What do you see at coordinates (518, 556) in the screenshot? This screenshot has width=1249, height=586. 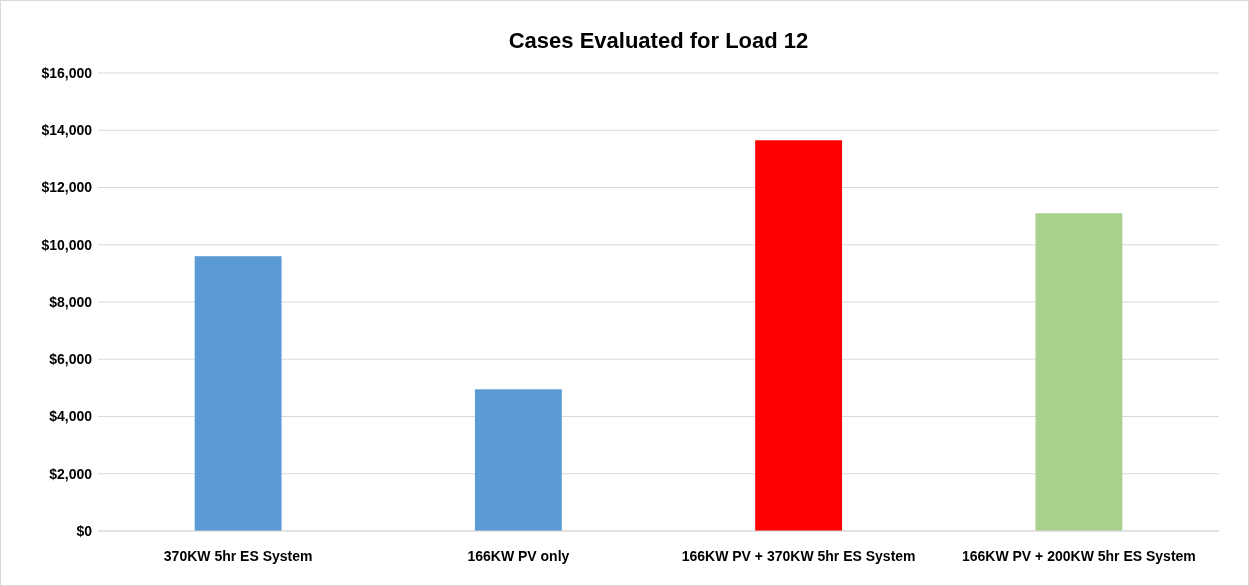 I see `x-tick-label: 166KW PV only` at bounding box center [518, 556].